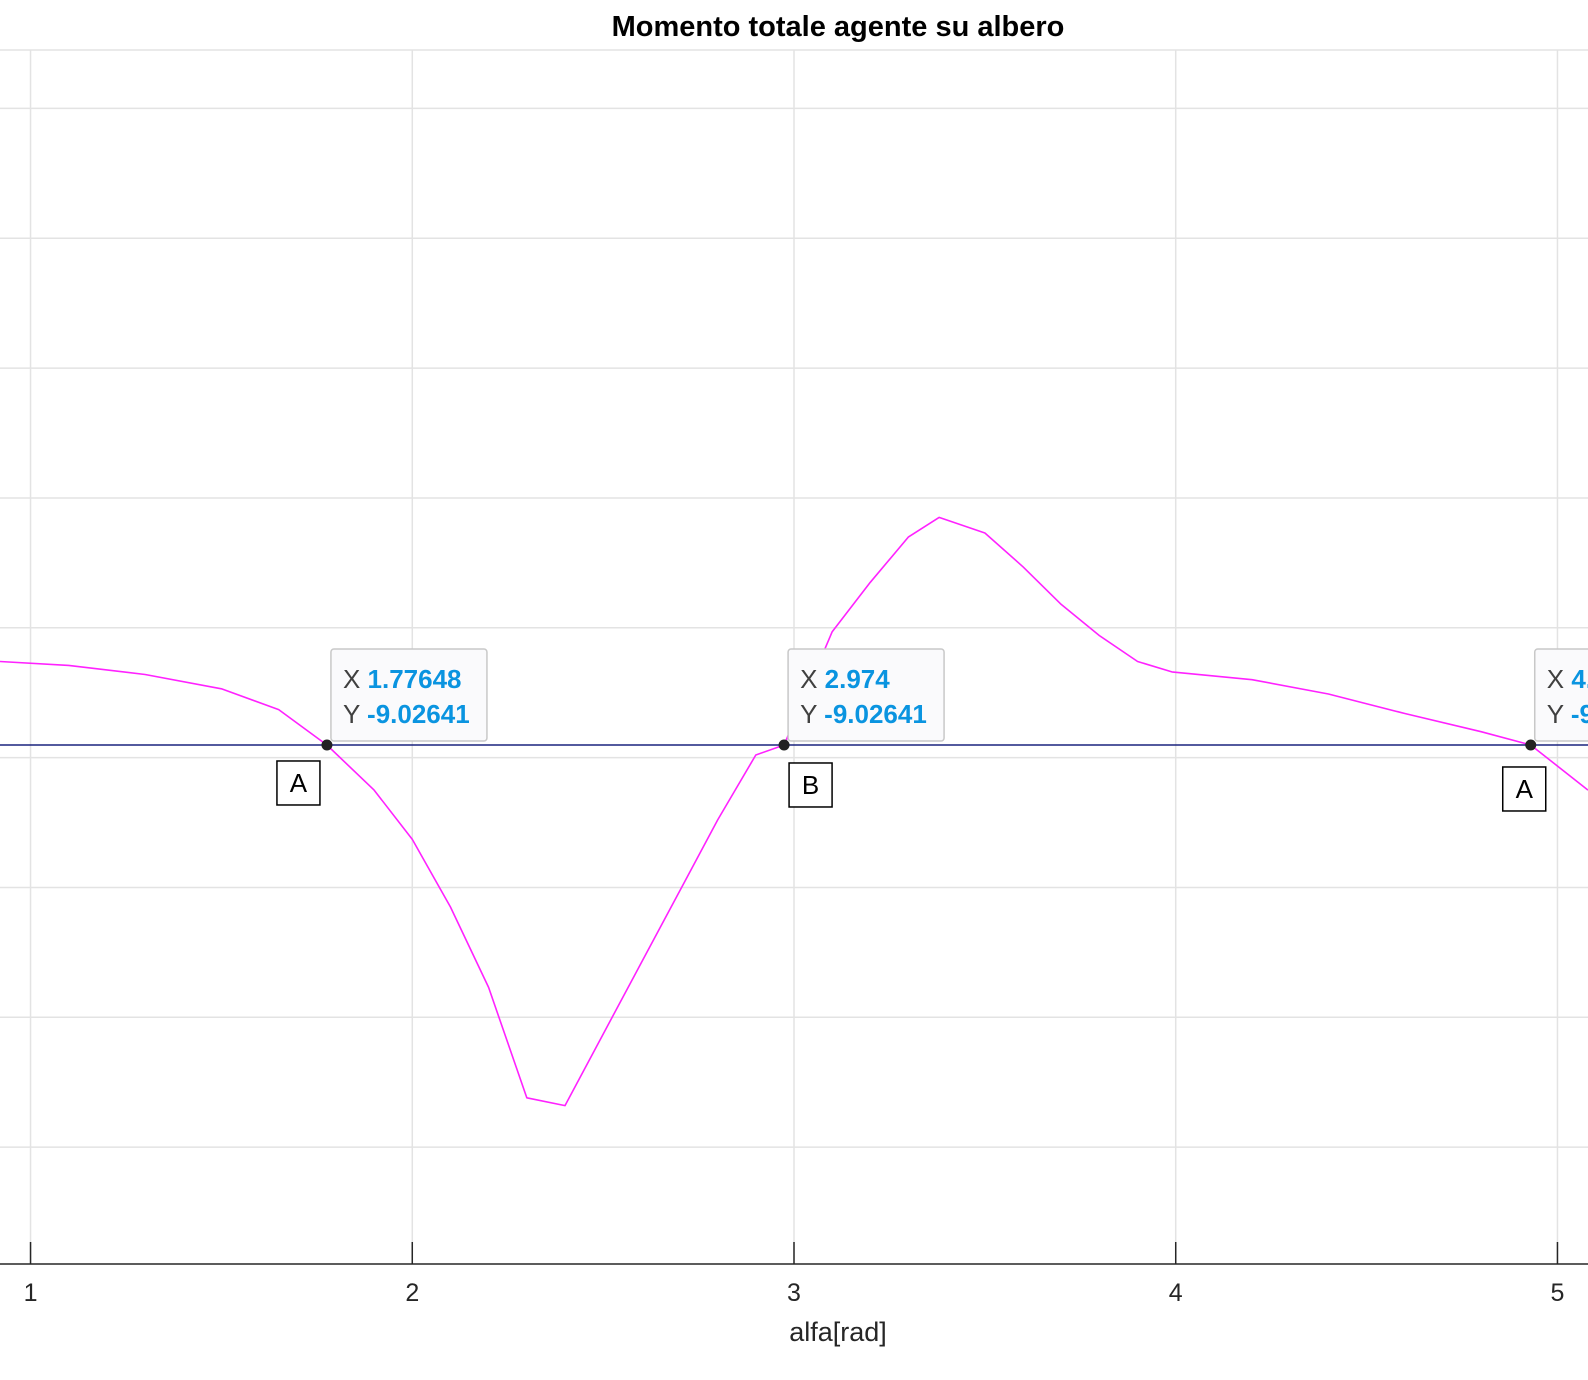 Image resolution: width=1588 pixels, height=1380 pixels. What do you see at coordinates (1567, 679) in the screenshot?
I see `datatip-x: X 4.93` at bounding box center [1567, 679].